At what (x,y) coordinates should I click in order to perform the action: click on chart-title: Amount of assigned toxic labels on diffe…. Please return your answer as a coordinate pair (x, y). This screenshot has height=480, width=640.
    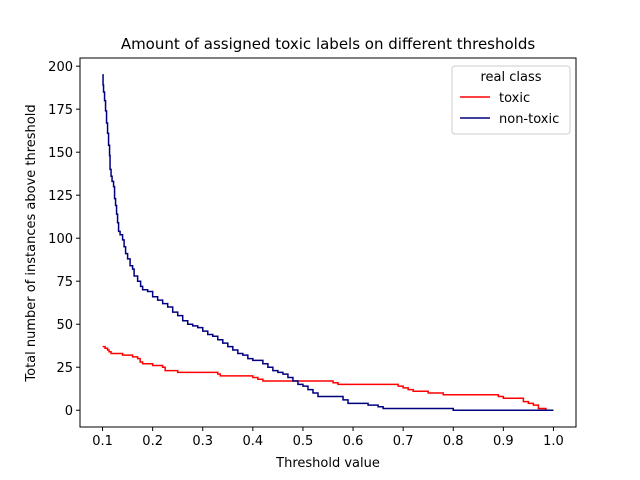
    Looking at the image, I should click on (328, 44).